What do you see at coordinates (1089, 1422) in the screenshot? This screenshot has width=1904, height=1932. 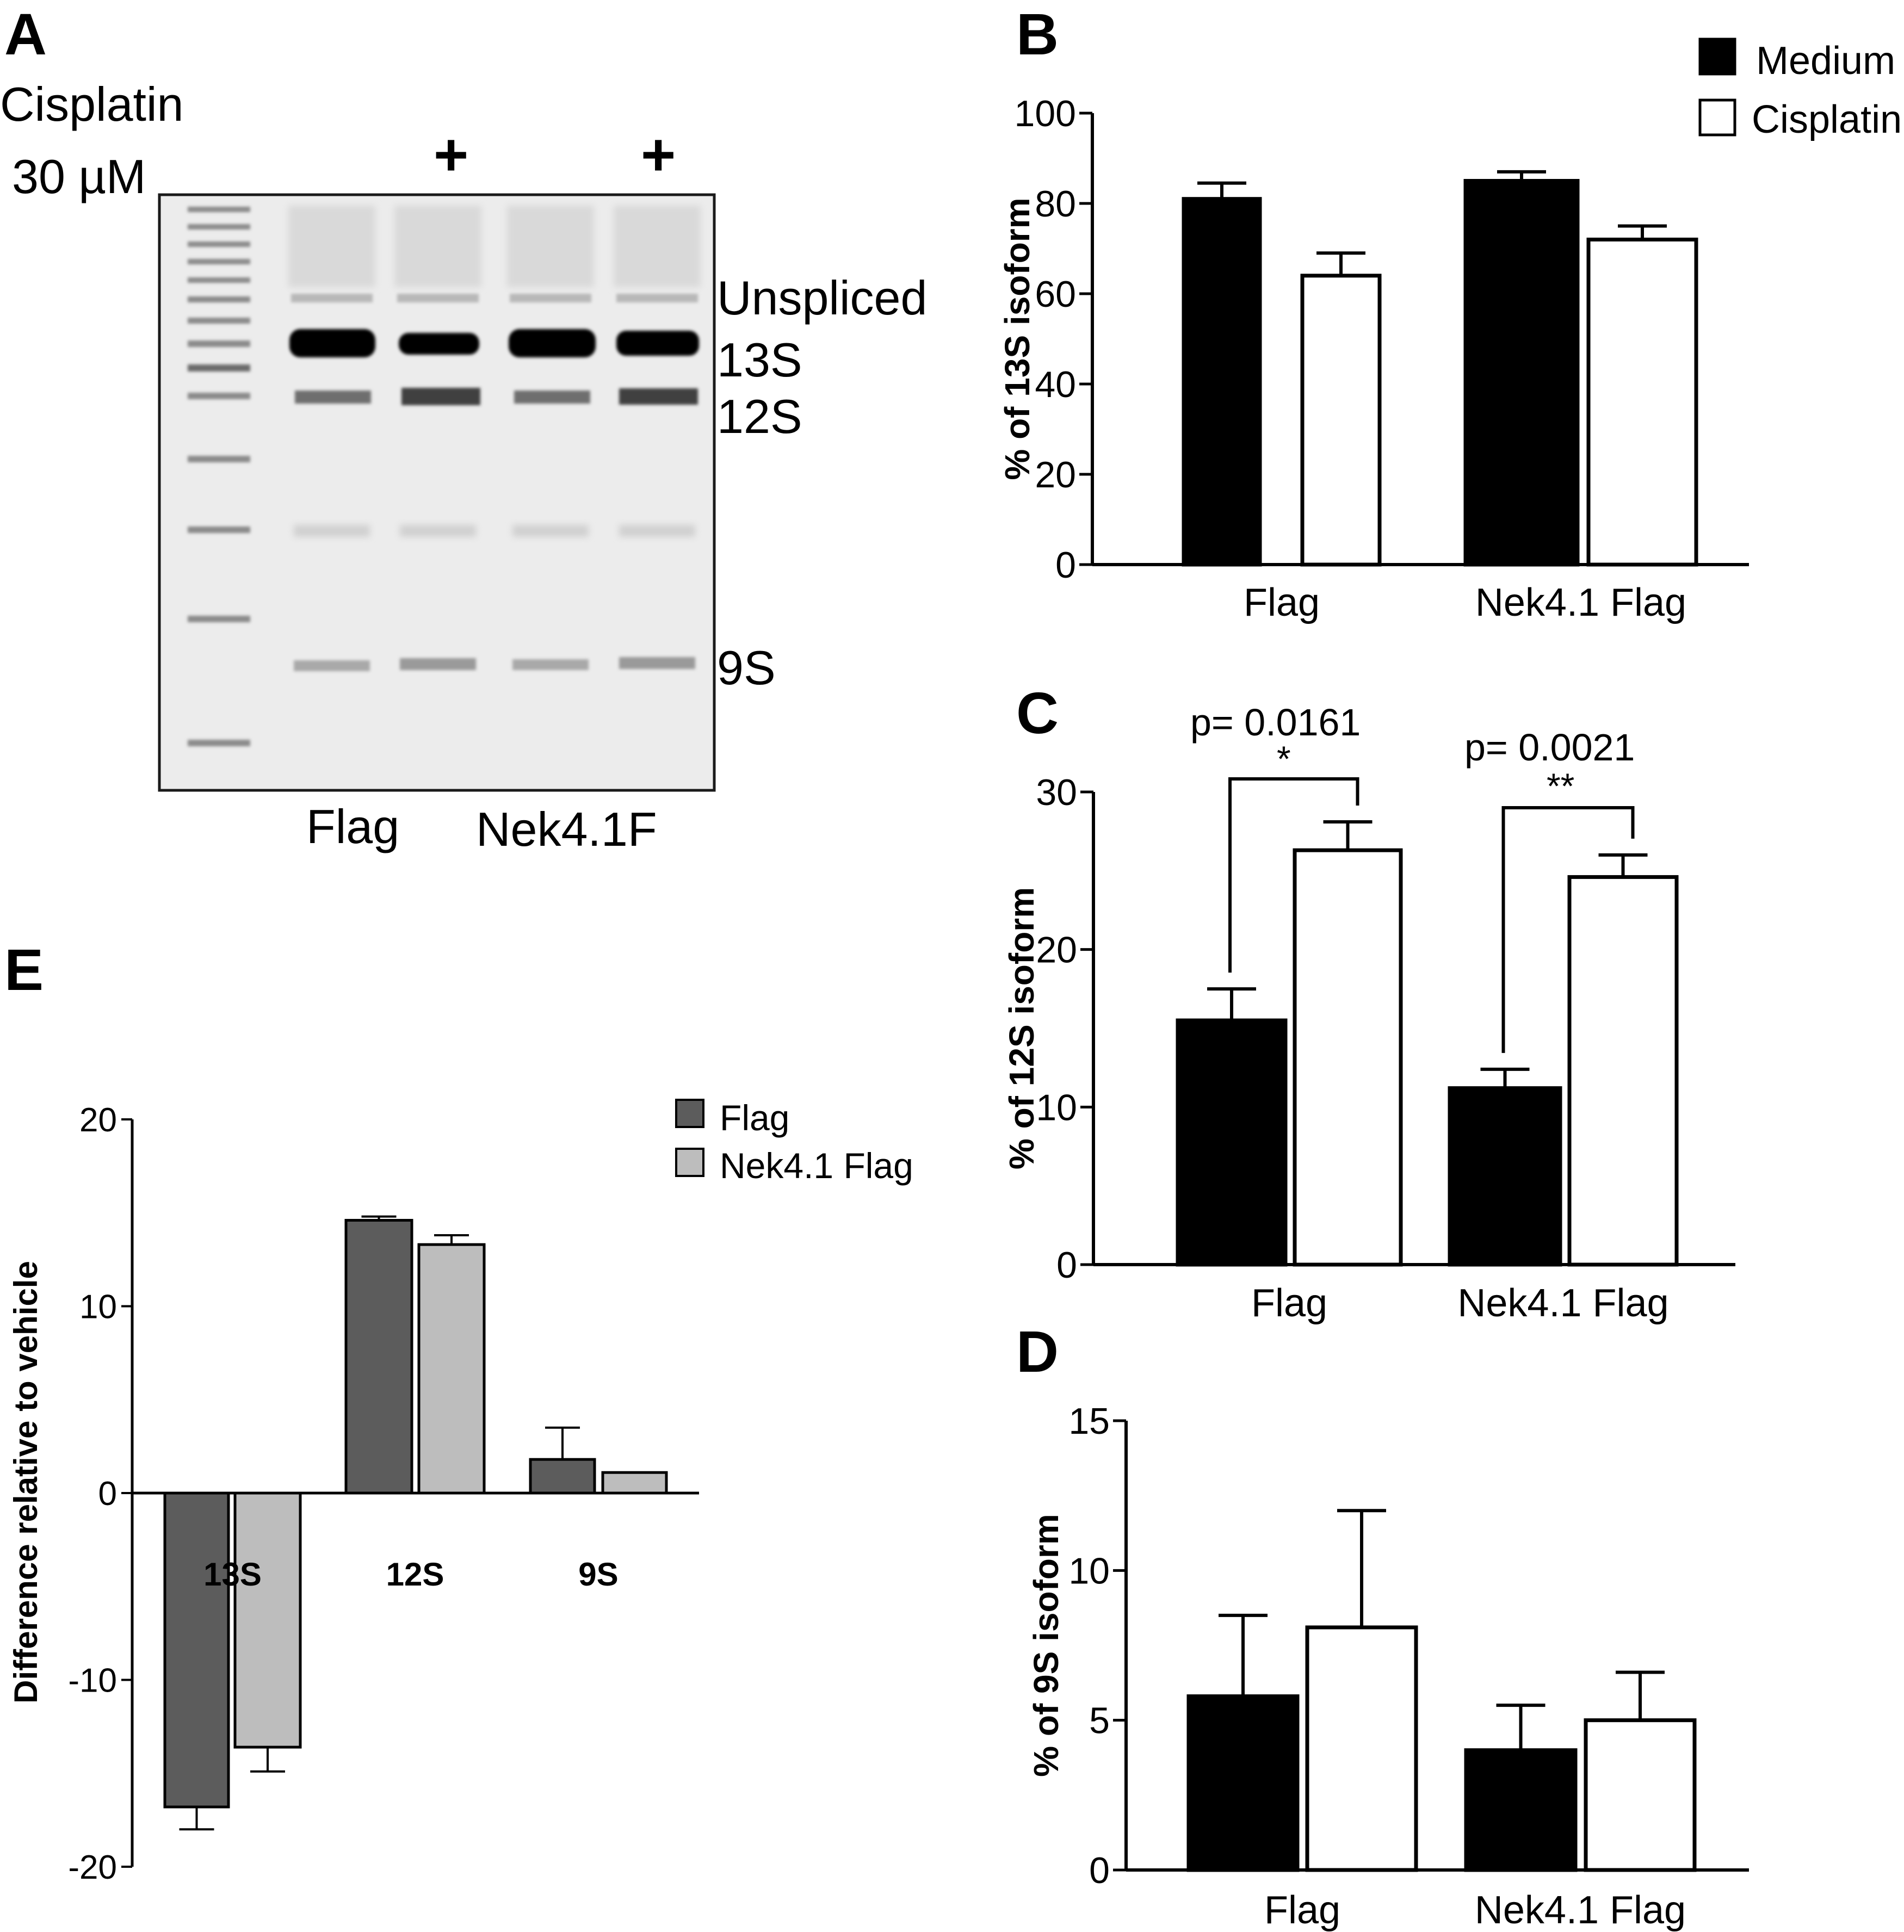 I see `y-tick-label: 15` at bounding box center [1089, 1422].